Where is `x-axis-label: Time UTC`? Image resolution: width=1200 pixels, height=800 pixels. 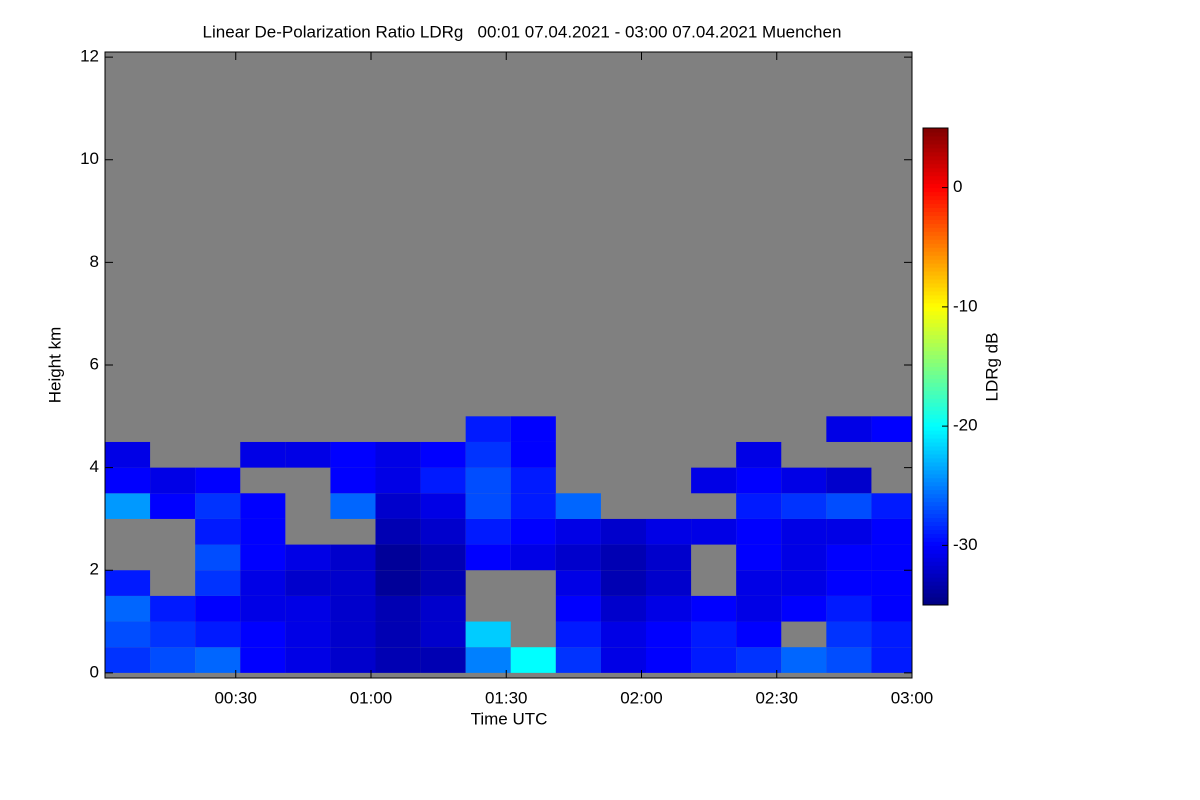
x-axis-label: Time UTC is located at coordinates (509, 718).